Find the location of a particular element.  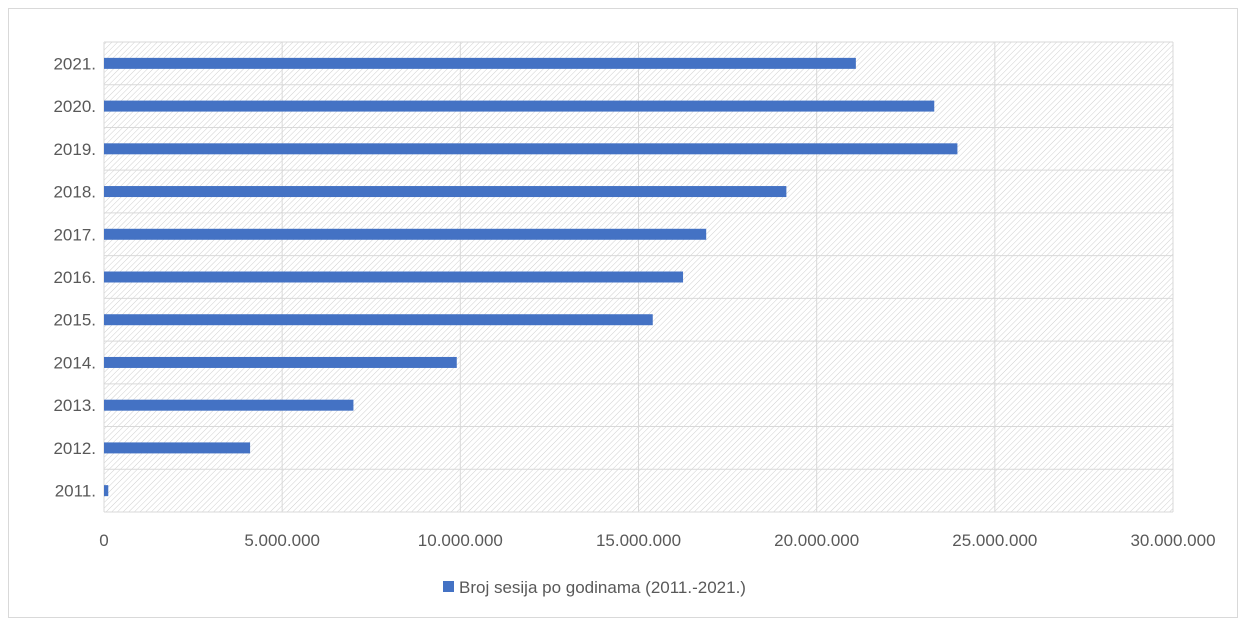

y-tick-label: 2013. is located at coordinates (74, 405).